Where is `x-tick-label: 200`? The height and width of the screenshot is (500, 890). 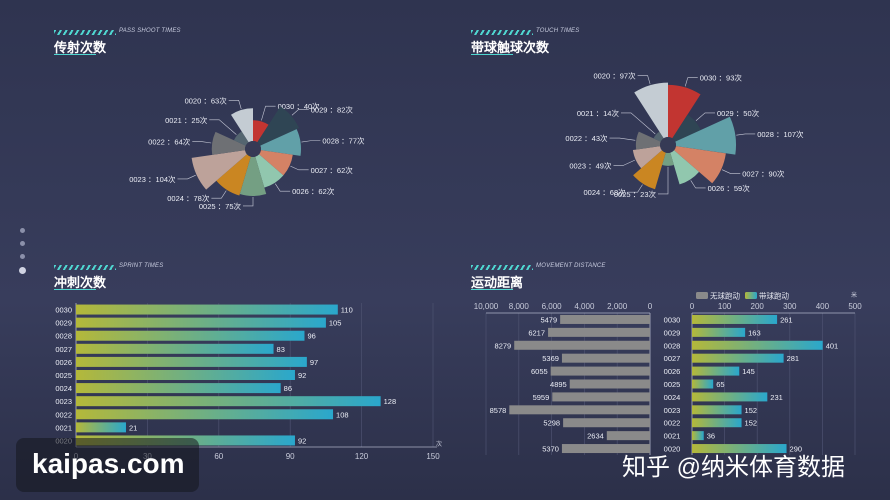
x-tick-label: 200 is located at coordinates (758, 306).